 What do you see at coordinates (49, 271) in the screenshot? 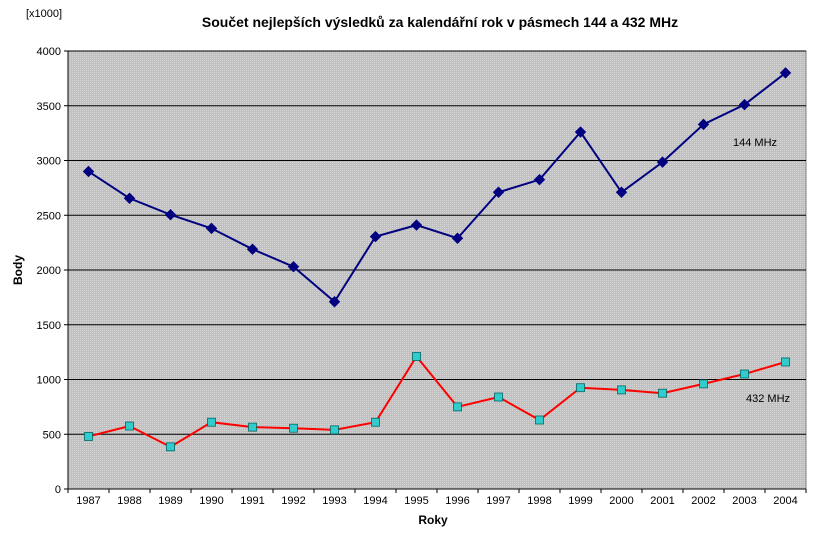
I see `y-tick-label: 2000` at bounding box center [49, 271].